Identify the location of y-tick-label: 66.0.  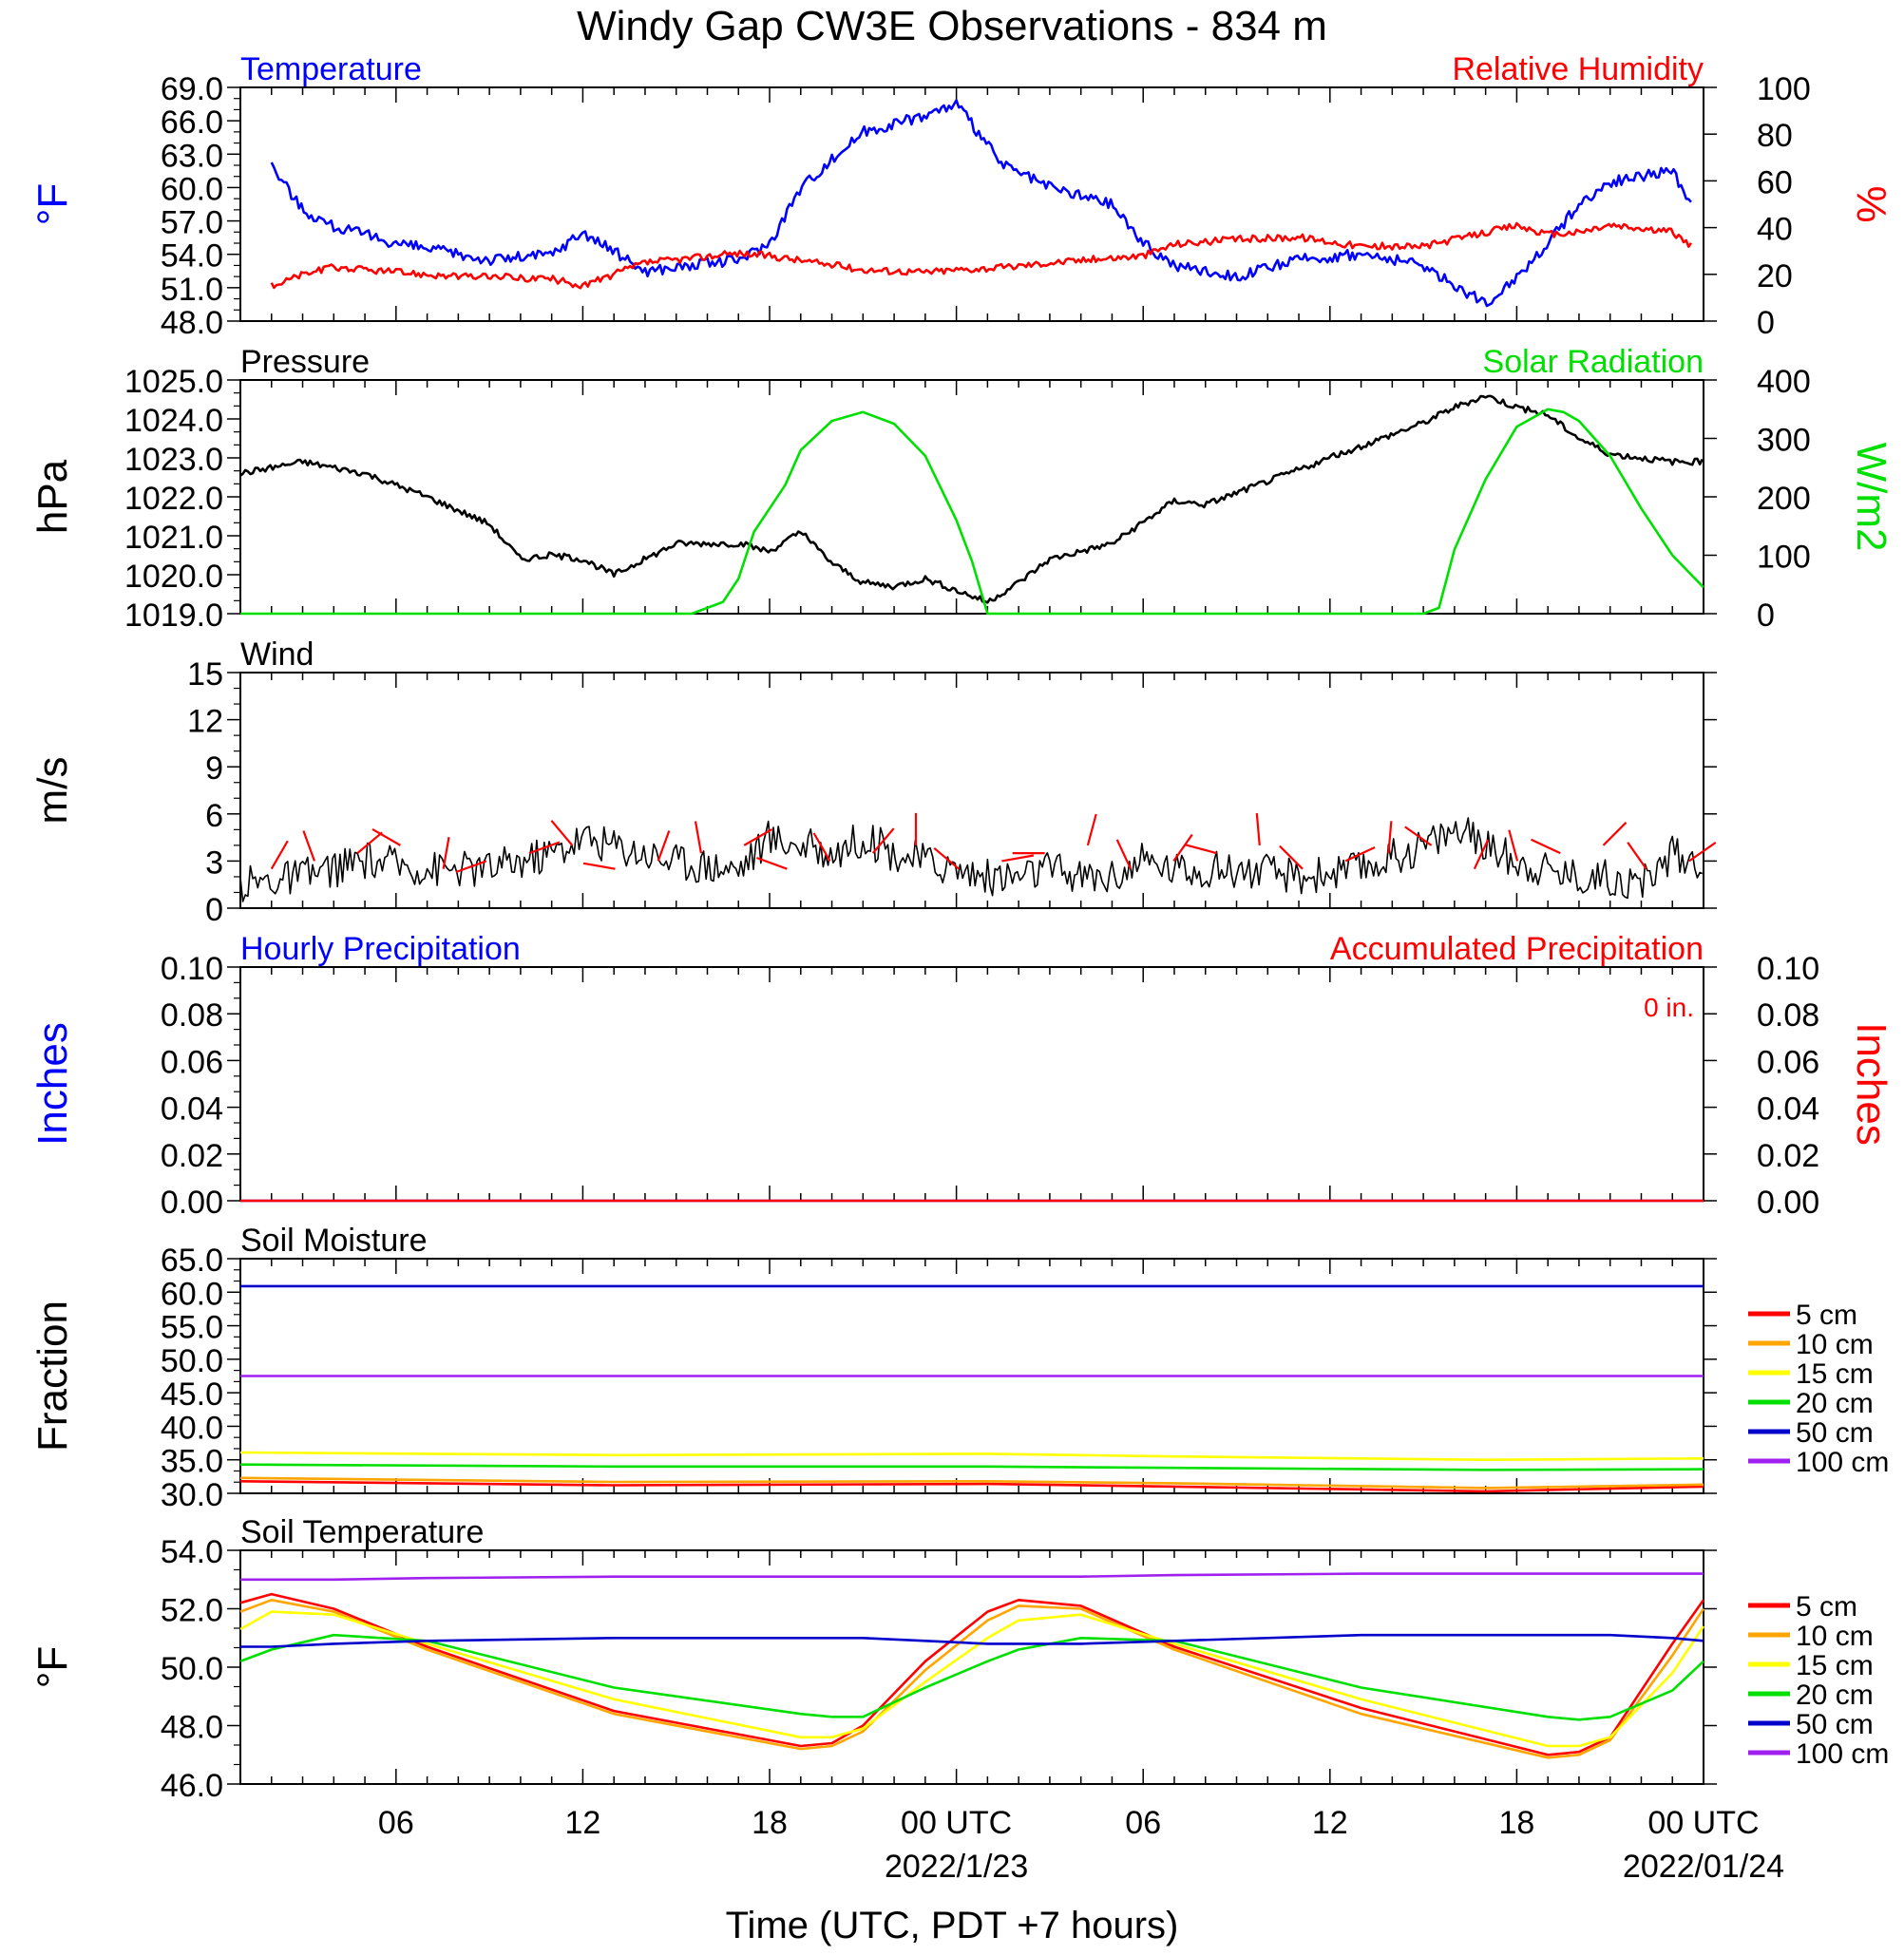
(192, 123).